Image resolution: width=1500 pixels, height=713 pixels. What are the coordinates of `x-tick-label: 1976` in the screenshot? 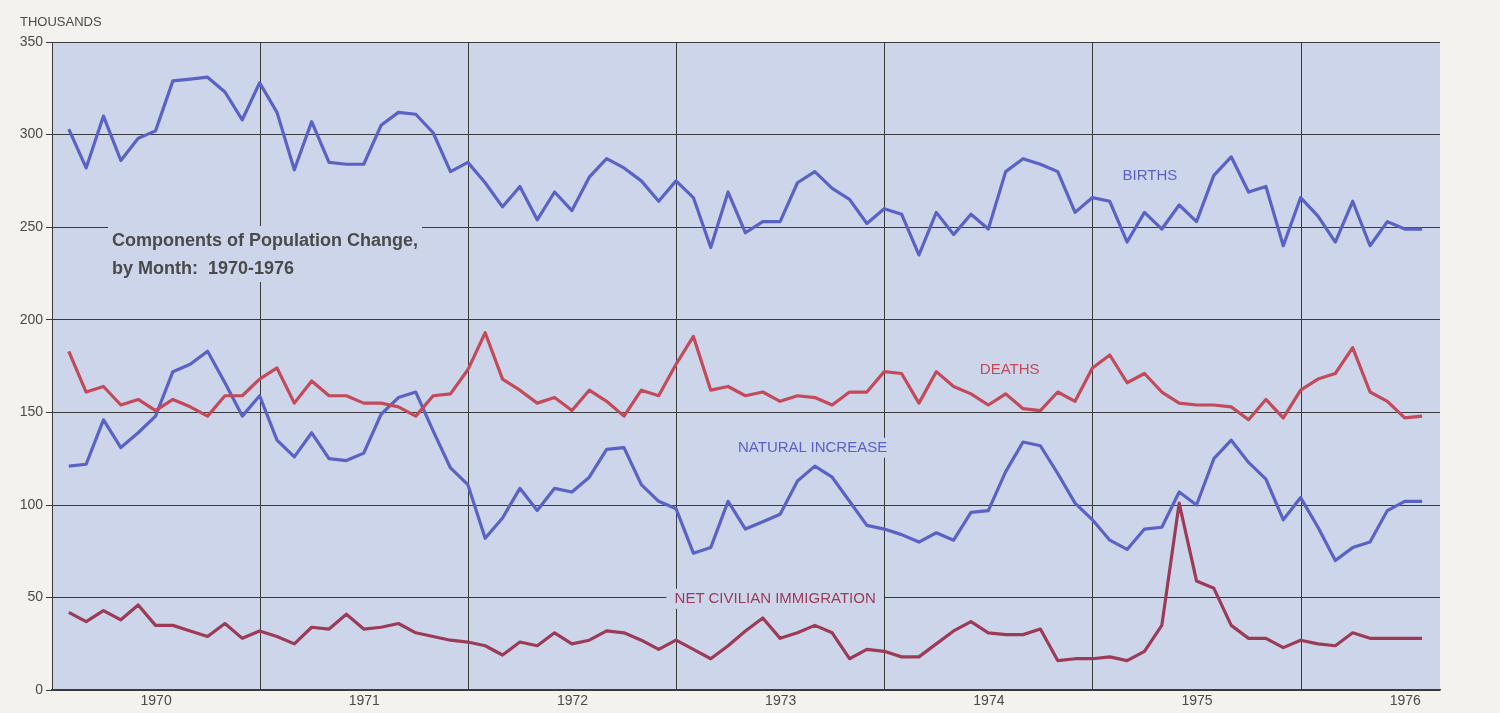 It's located at (1405, 700).